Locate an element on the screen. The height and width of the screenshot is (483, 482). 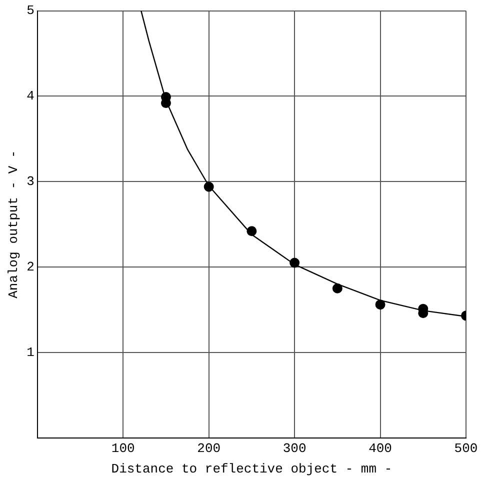
y-axis-title: Analog output - V - is located at coordinates (14, 224).